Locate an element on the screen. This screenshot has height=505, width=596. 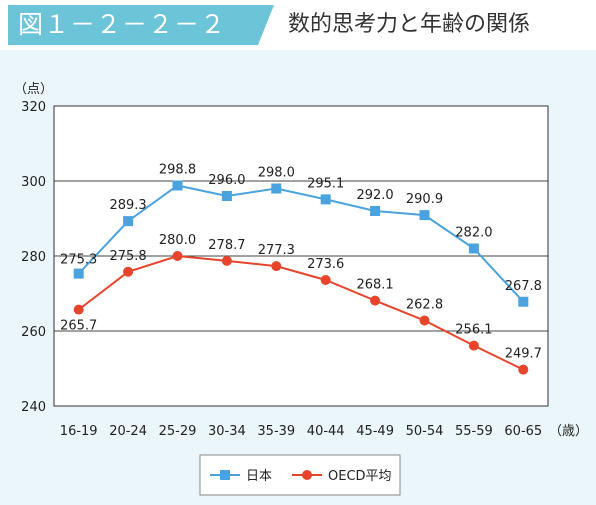
data-label: 256.1 is located at coordinates (473, 330).